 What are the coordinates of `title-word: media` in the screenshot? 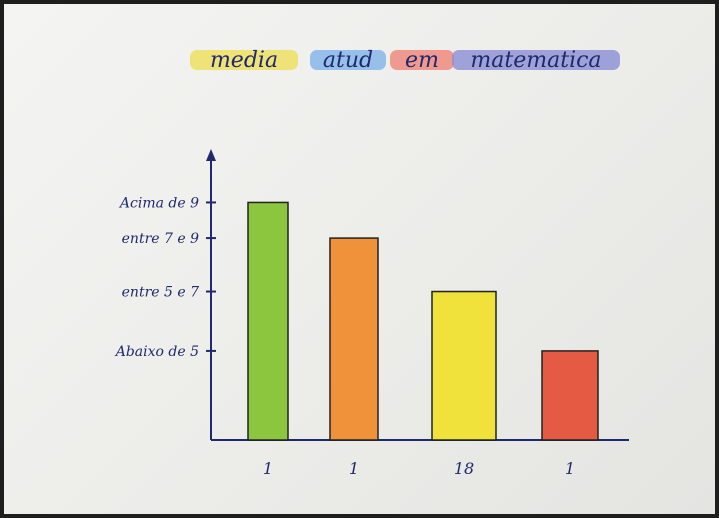 It's located at (244, 60).